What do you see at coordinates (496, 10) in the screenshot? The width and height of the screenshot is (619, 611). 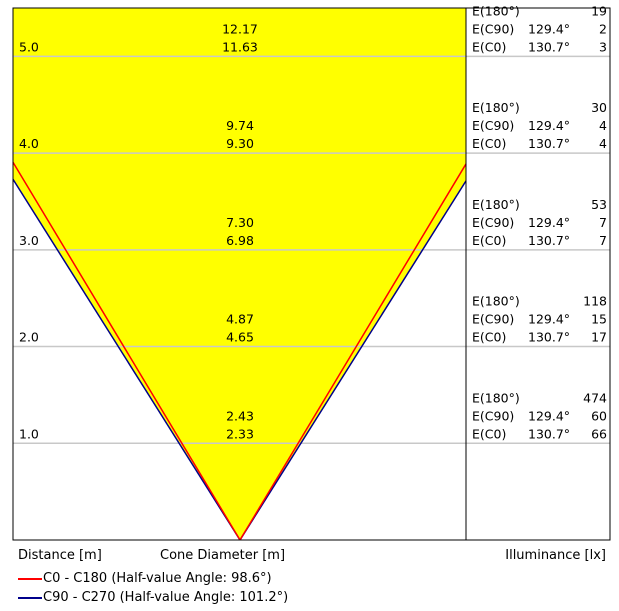 I see `e180-label-5.0: E(180°)` at bounding box center [496, 10].